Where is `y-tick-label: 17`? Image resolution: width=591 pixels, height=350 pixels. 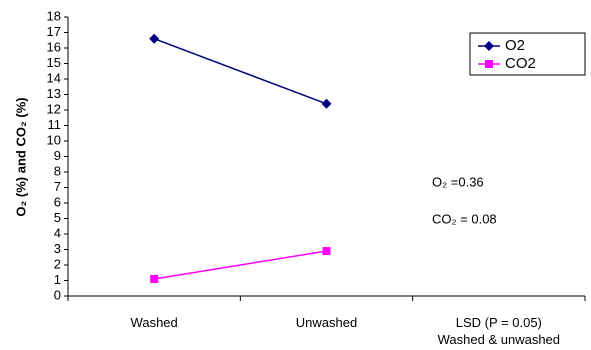
y-tick-label: 17 is located at coordinates (54, 31).